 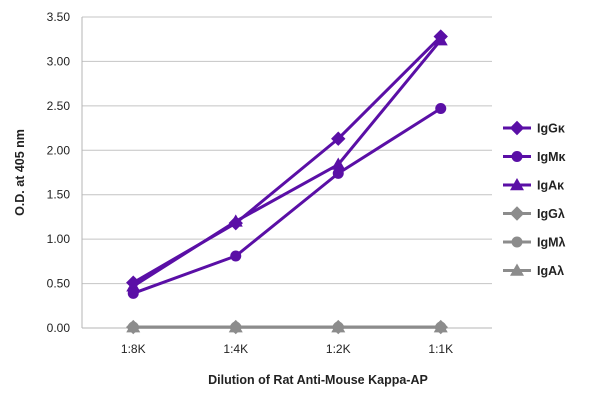 What do you see at coordinates (59, 106) in the screenshot?
I see `y-tick-label: 2.50` at bounding box center [59, 106].